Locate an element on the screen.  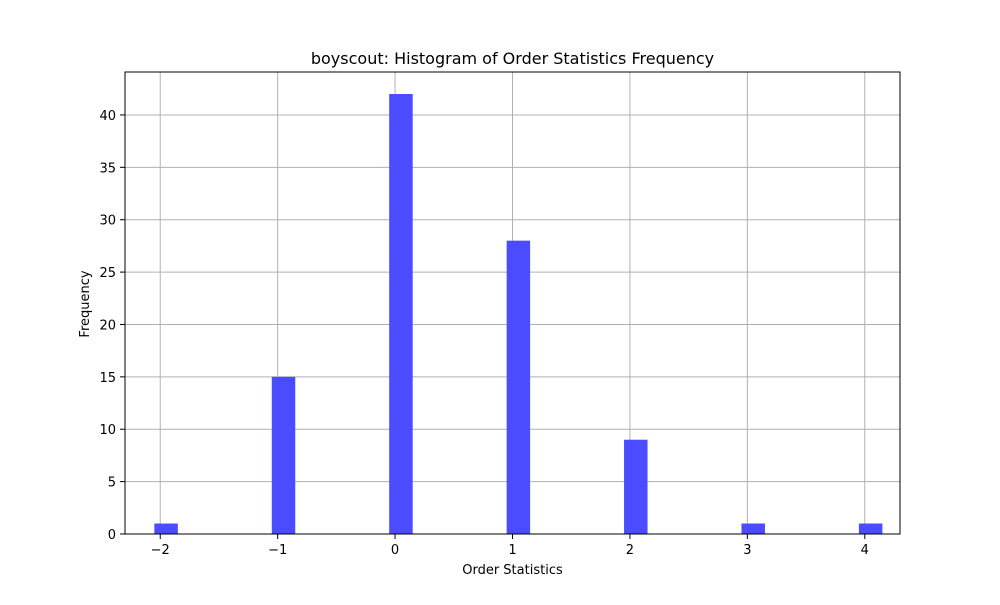
y-tick-label: 0 is located at coordinates (112, 535).